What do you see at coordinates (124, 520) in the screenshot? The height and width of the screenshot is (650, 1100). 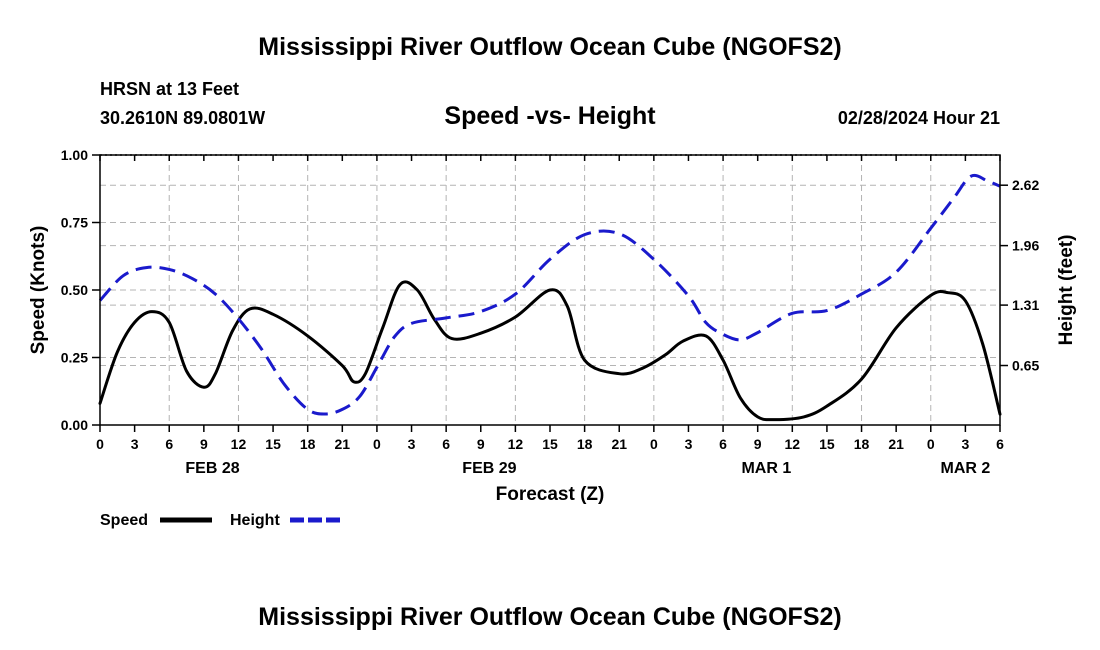 I see `legend-speed-label: Speed` at bounding box center [124, 520].